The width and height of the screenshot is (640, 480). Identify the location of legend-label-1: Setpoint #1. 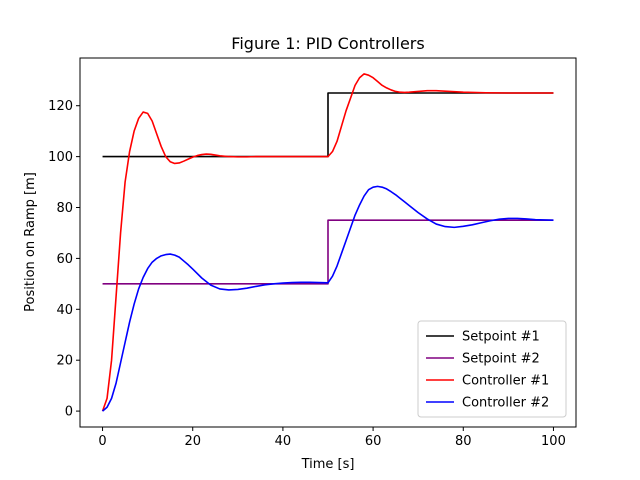
(501, 337).